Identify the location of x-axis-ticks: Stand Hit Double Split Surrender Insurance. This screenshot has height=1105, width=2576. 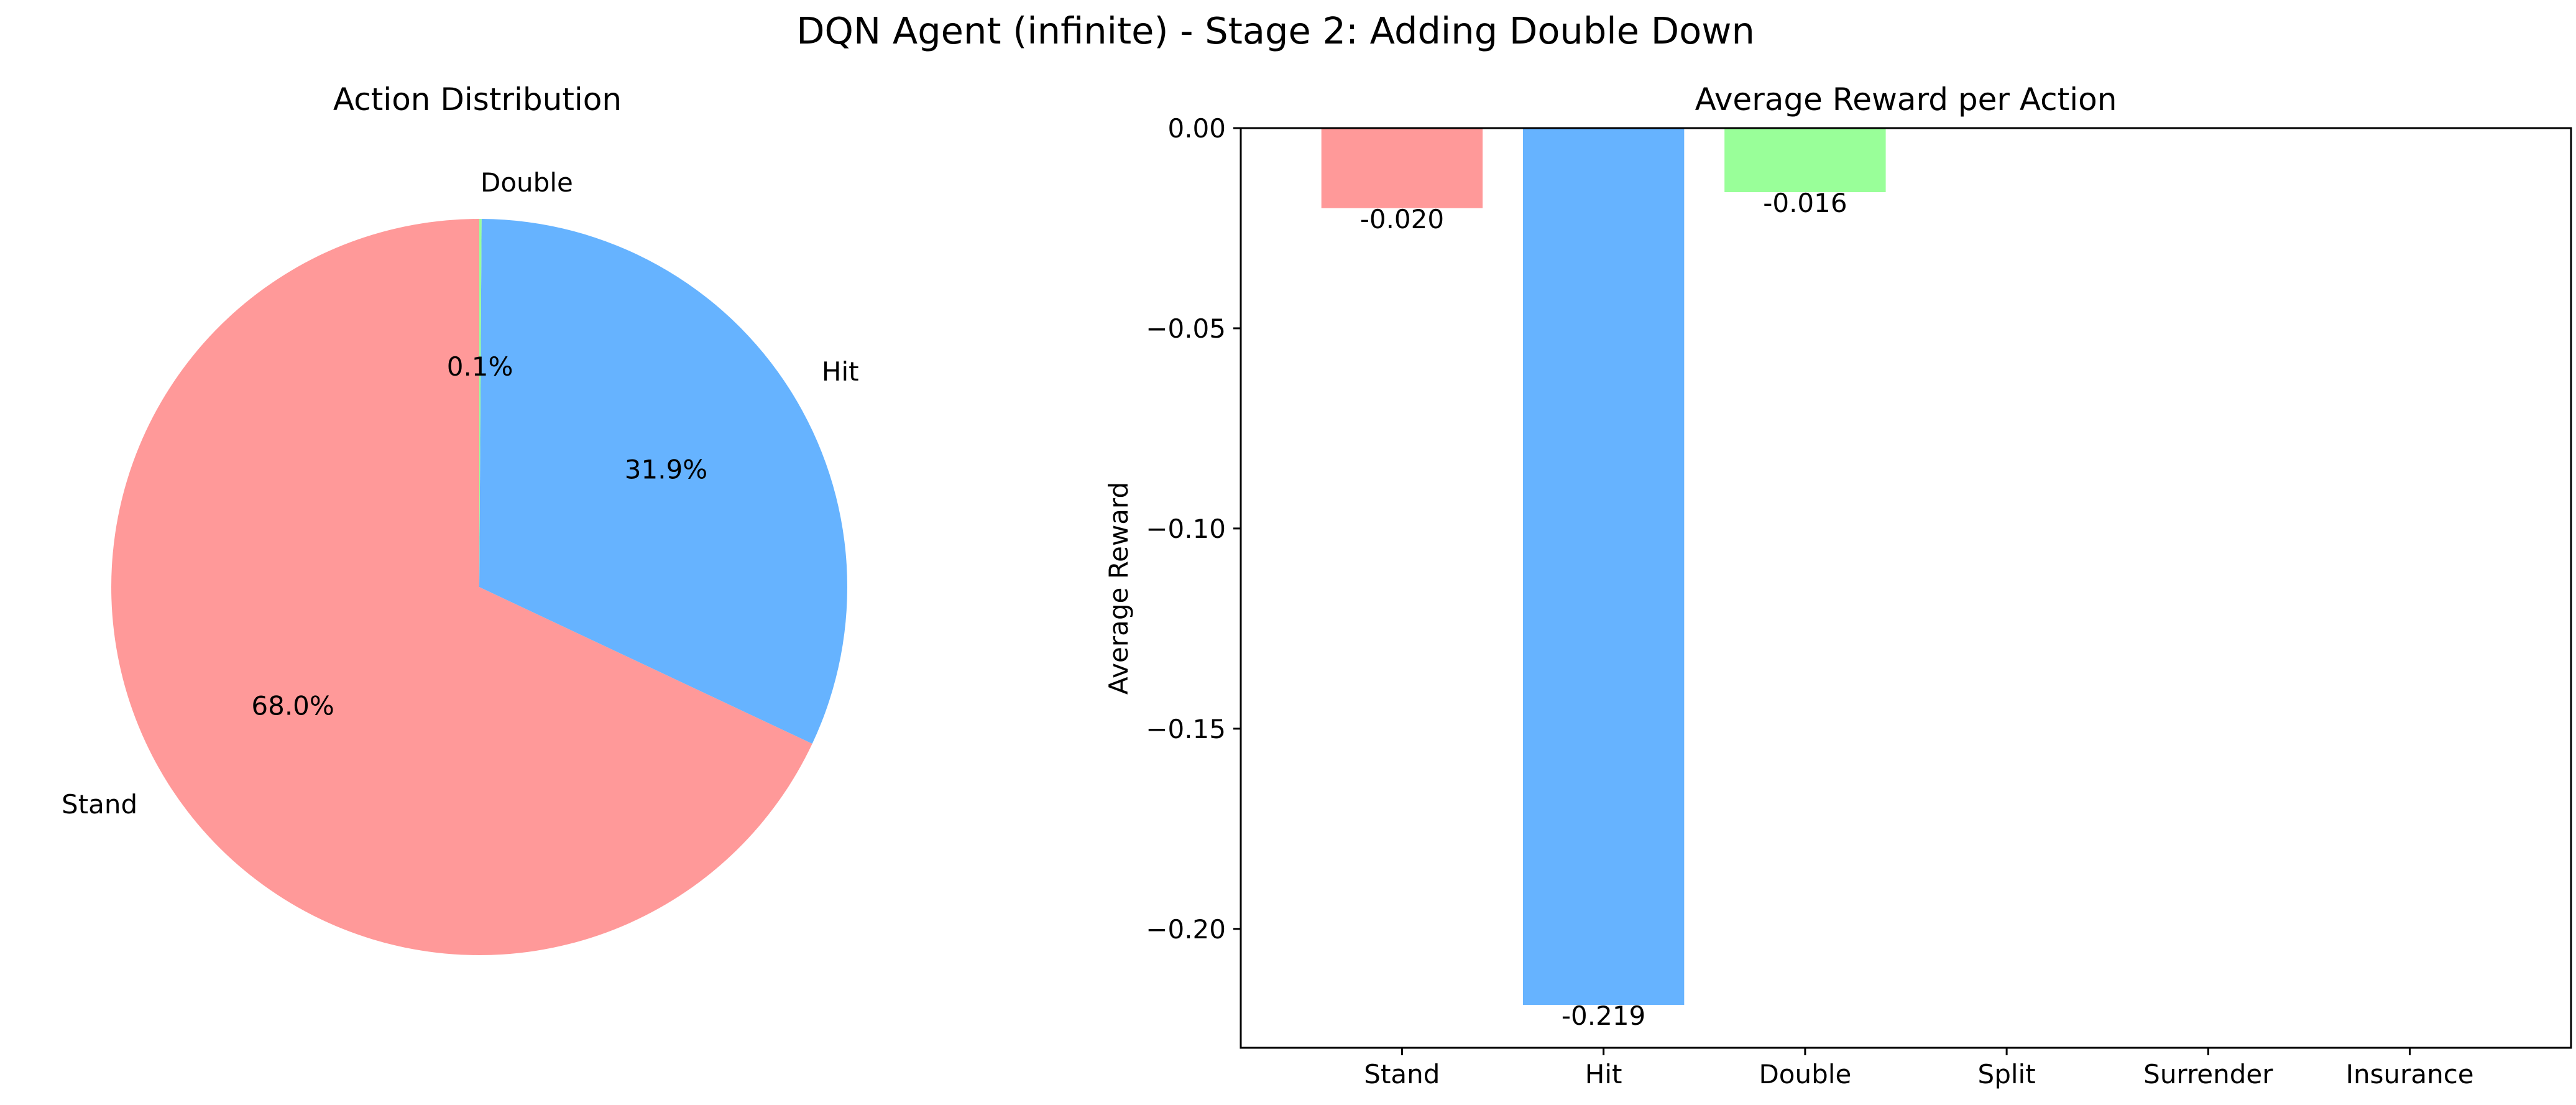
(1919, 1068).